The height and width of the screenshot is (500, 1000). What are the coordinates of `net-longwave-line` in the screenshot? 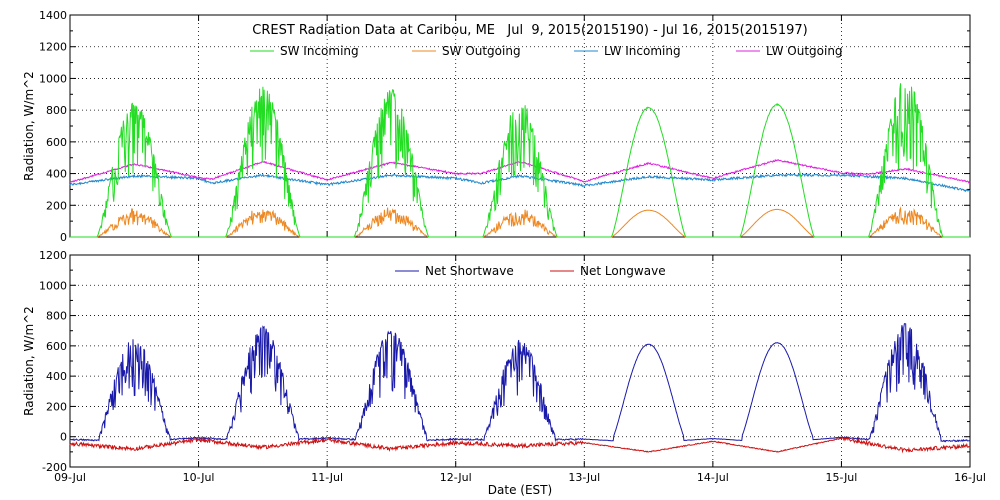 It's located at (520, 445).